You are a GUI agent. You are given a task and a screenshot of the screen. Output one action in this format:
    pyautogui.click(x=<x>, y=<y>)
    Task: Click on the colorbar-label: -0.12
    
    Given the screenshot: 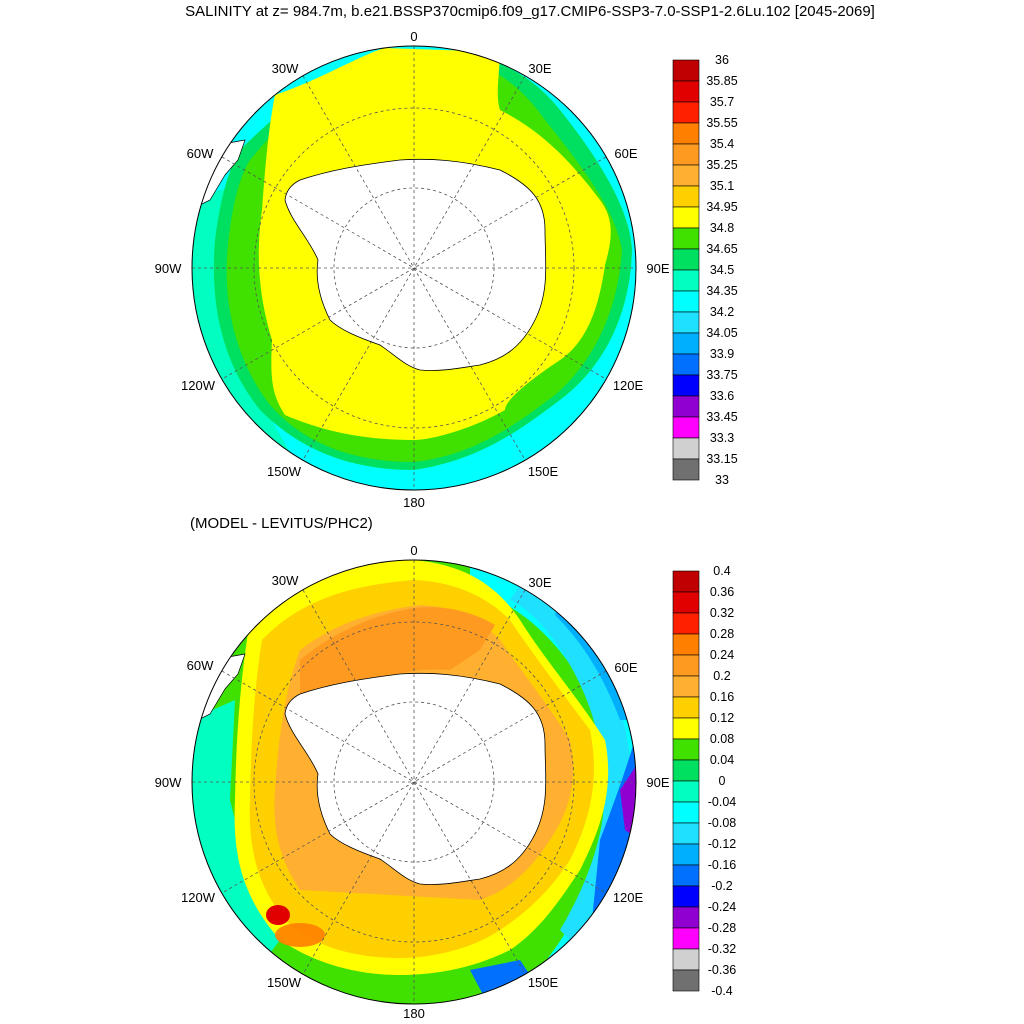 What is the action you would take?
    pyautogui.click(x=722, y=844)
    